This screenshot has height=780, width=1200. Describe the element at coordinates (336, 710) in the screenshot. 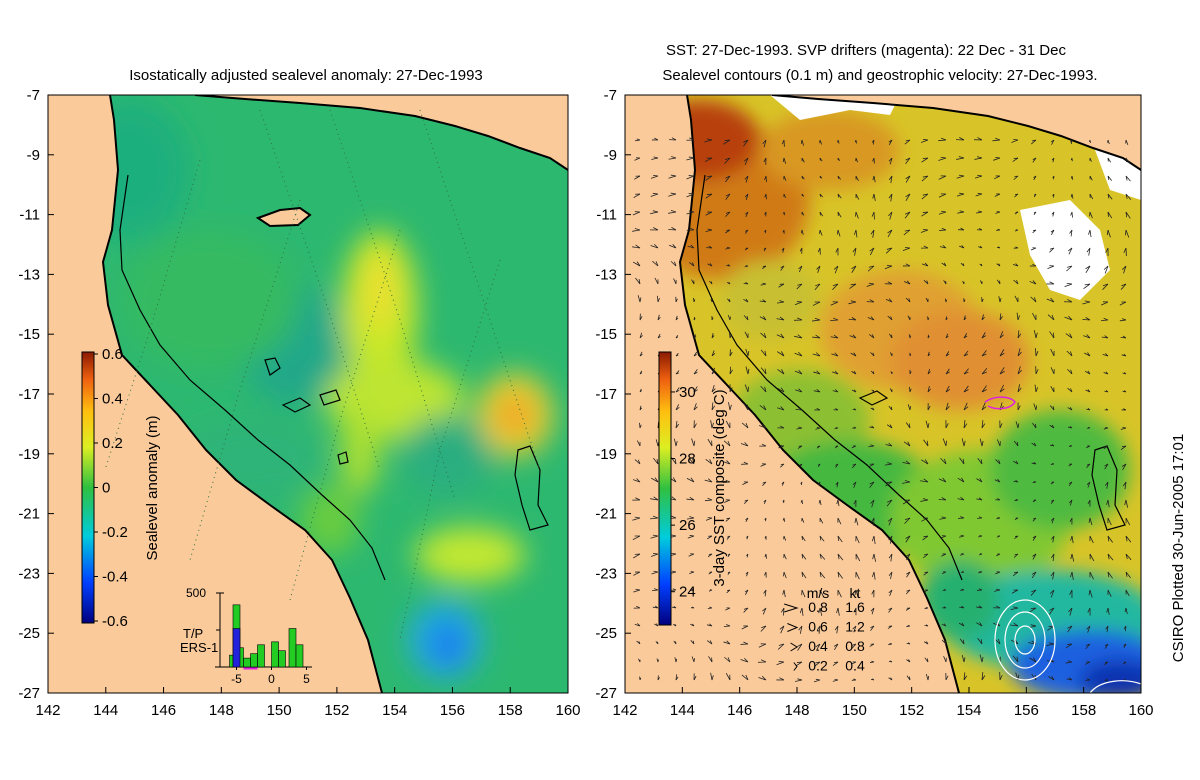

I see `left-x-tick-label: 152` at that location.